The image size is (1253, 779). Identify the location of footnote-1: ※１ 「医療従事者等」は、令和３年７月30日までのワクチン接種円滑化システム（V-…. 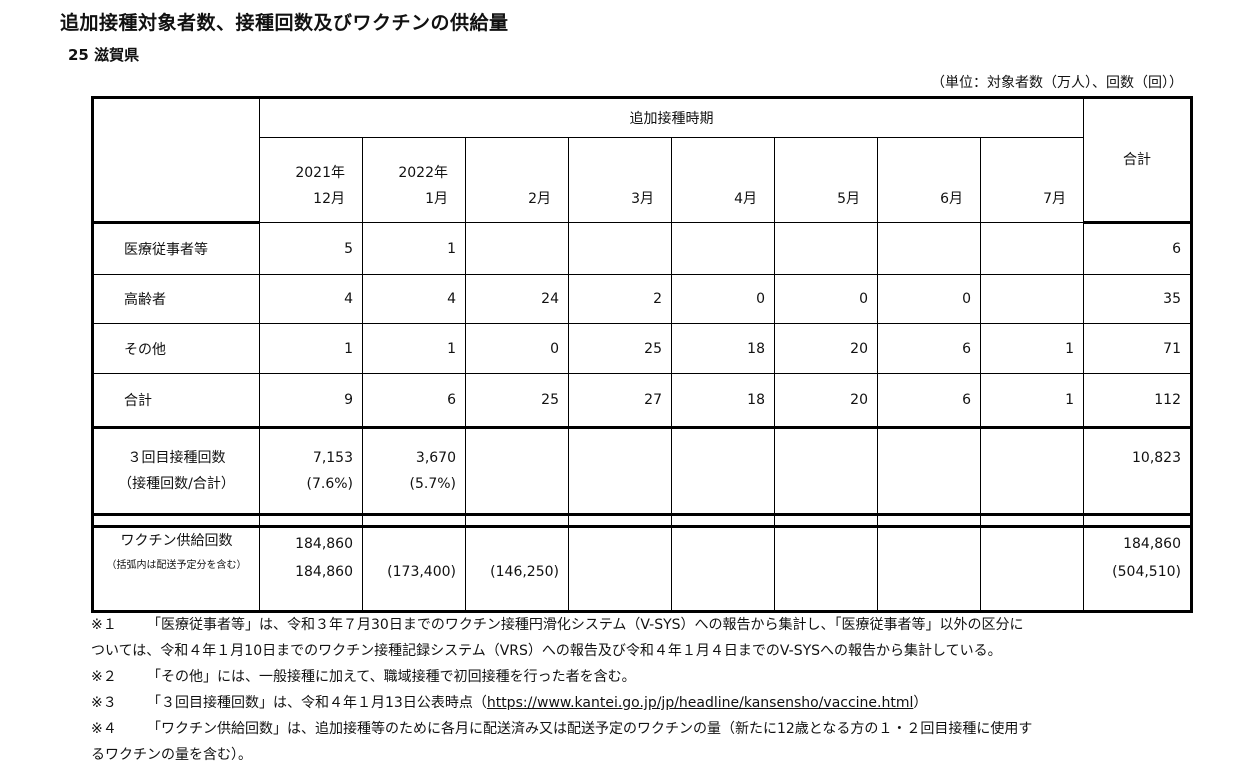
(557, 625).